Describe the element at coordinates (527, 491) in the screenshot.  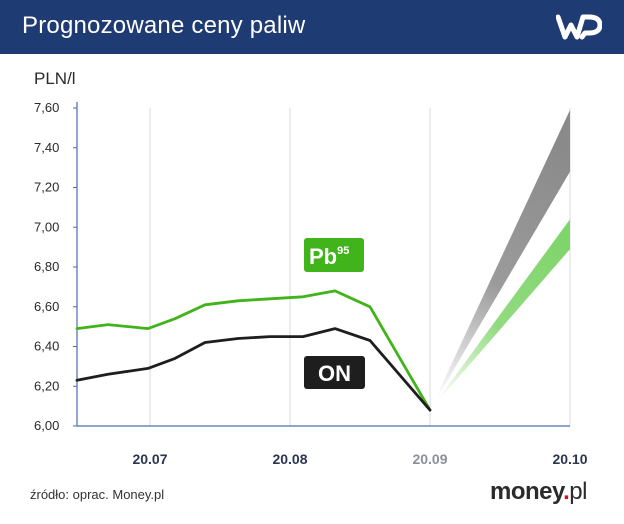
I see `brand-main: money` at that location.